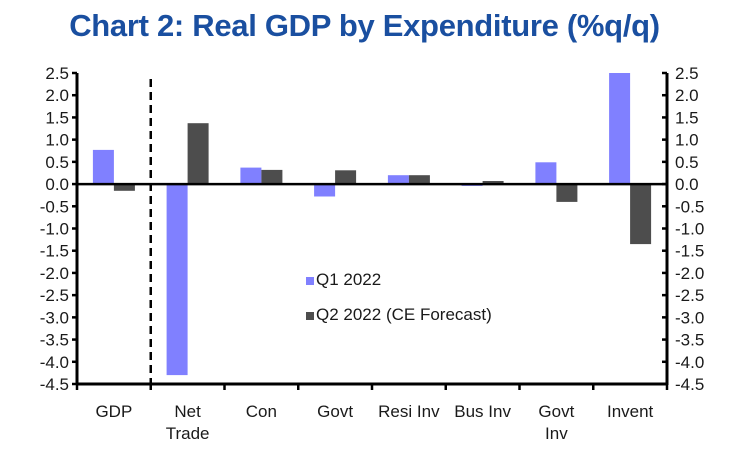 Image resolution: width=729 pixels, height=451 pixels. I want to click on right-tick-label: -2.0, so click(689, 273).